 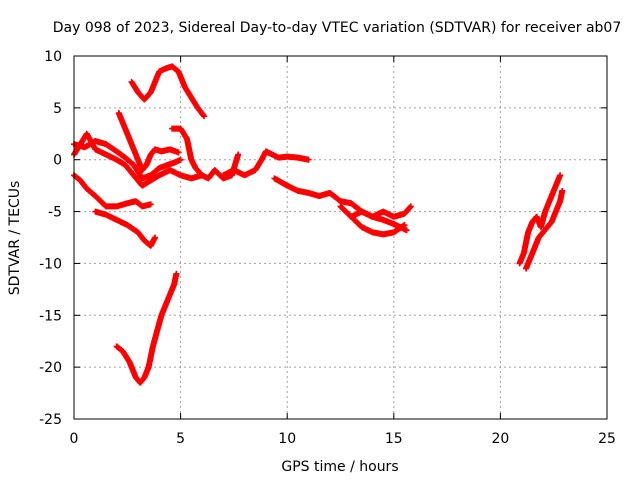 I want to click on x-tick-label: 20, so click(x=500, y=439).